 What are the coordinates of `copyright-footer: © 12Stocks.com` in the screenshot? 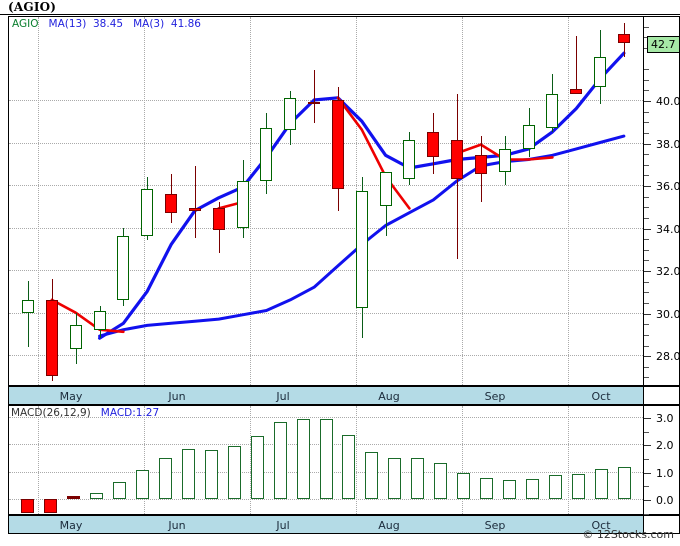 It's located at (628, 534).